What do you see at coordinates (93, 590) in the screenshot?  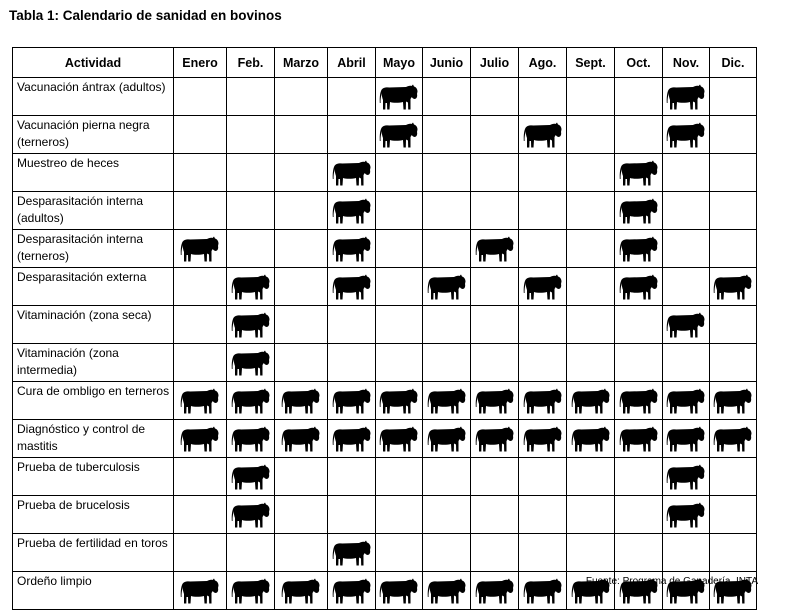 I see `activity-label: Ordeño limpio` at bounding box center [93, 590].